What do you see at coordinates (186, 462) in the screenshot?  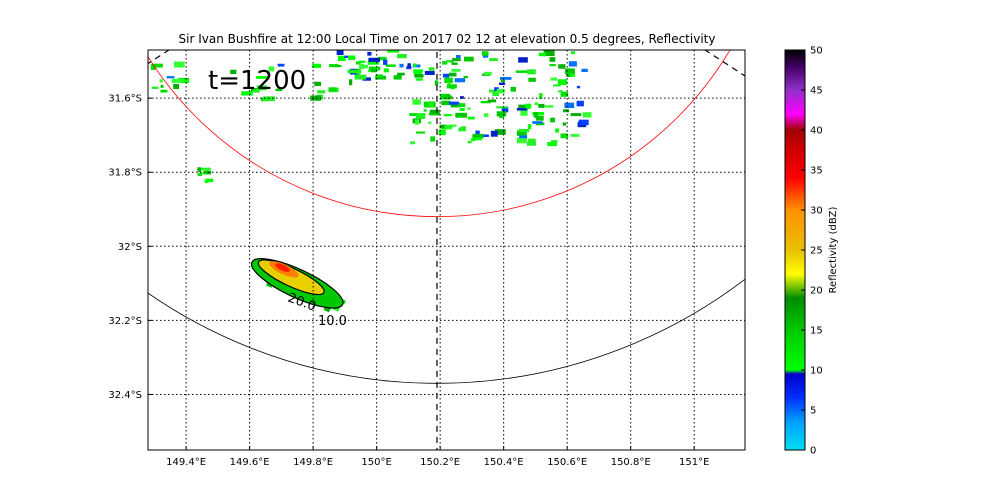 I see `x-tick-label: 149.4°E` at bounding box center [186, 462].